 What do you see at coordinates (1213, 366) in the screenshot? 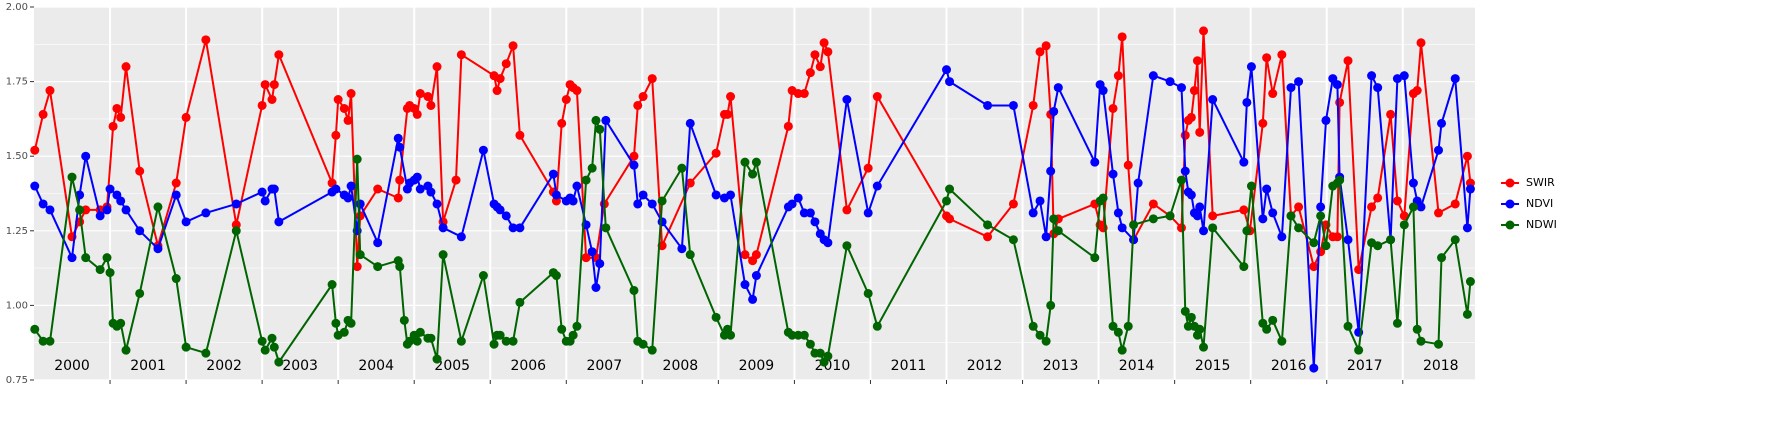
I see `year-label: 2015` at bounding box center [1213, 366].